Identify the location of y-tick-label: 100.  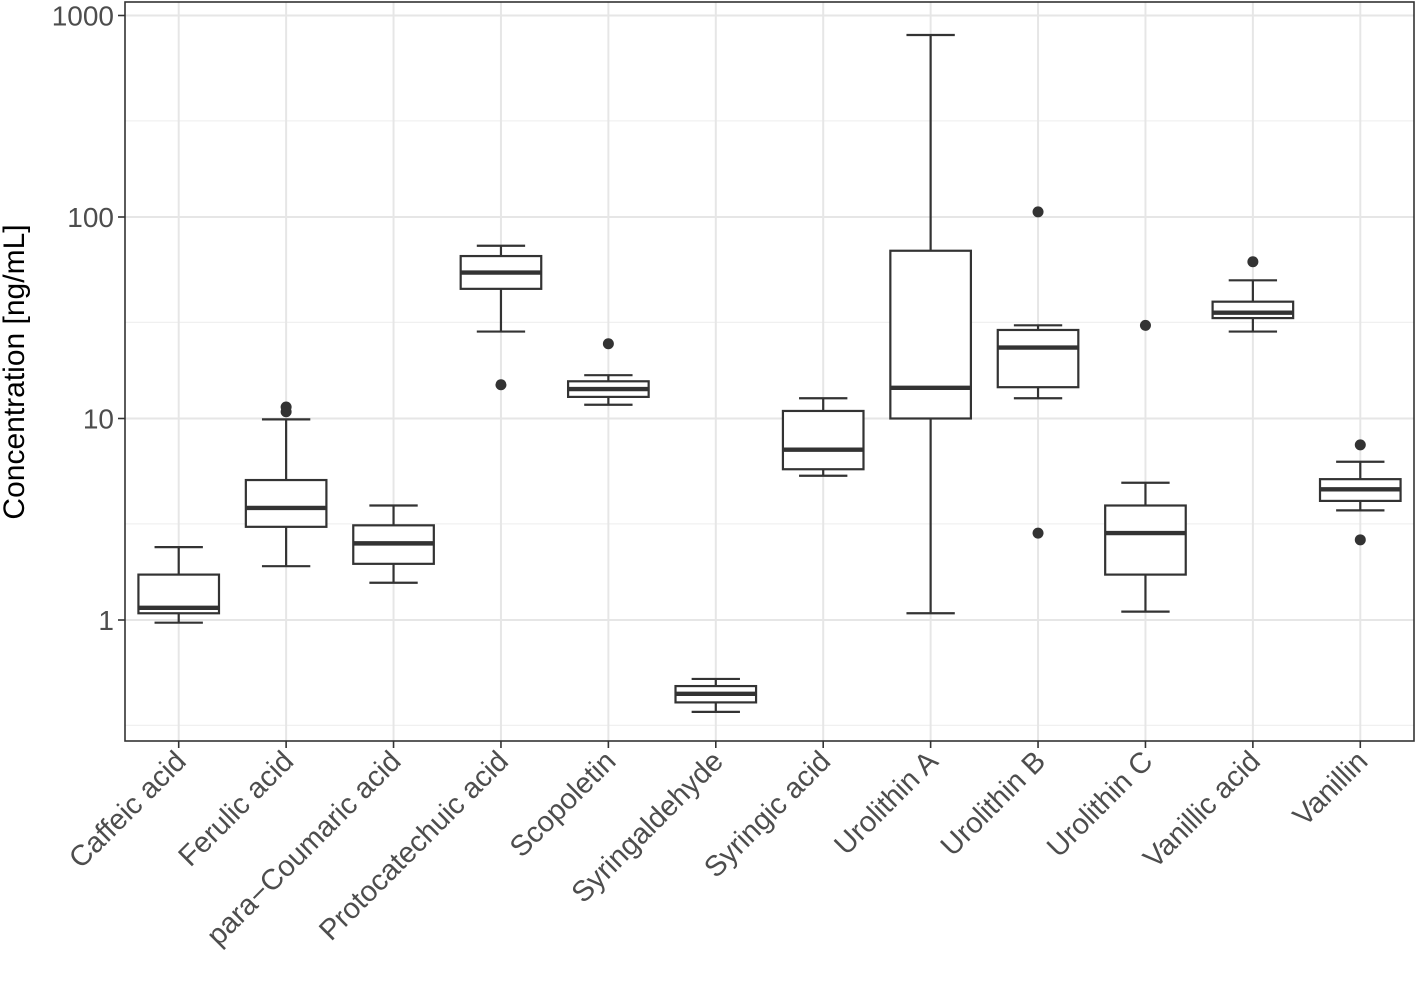
(90, 217).